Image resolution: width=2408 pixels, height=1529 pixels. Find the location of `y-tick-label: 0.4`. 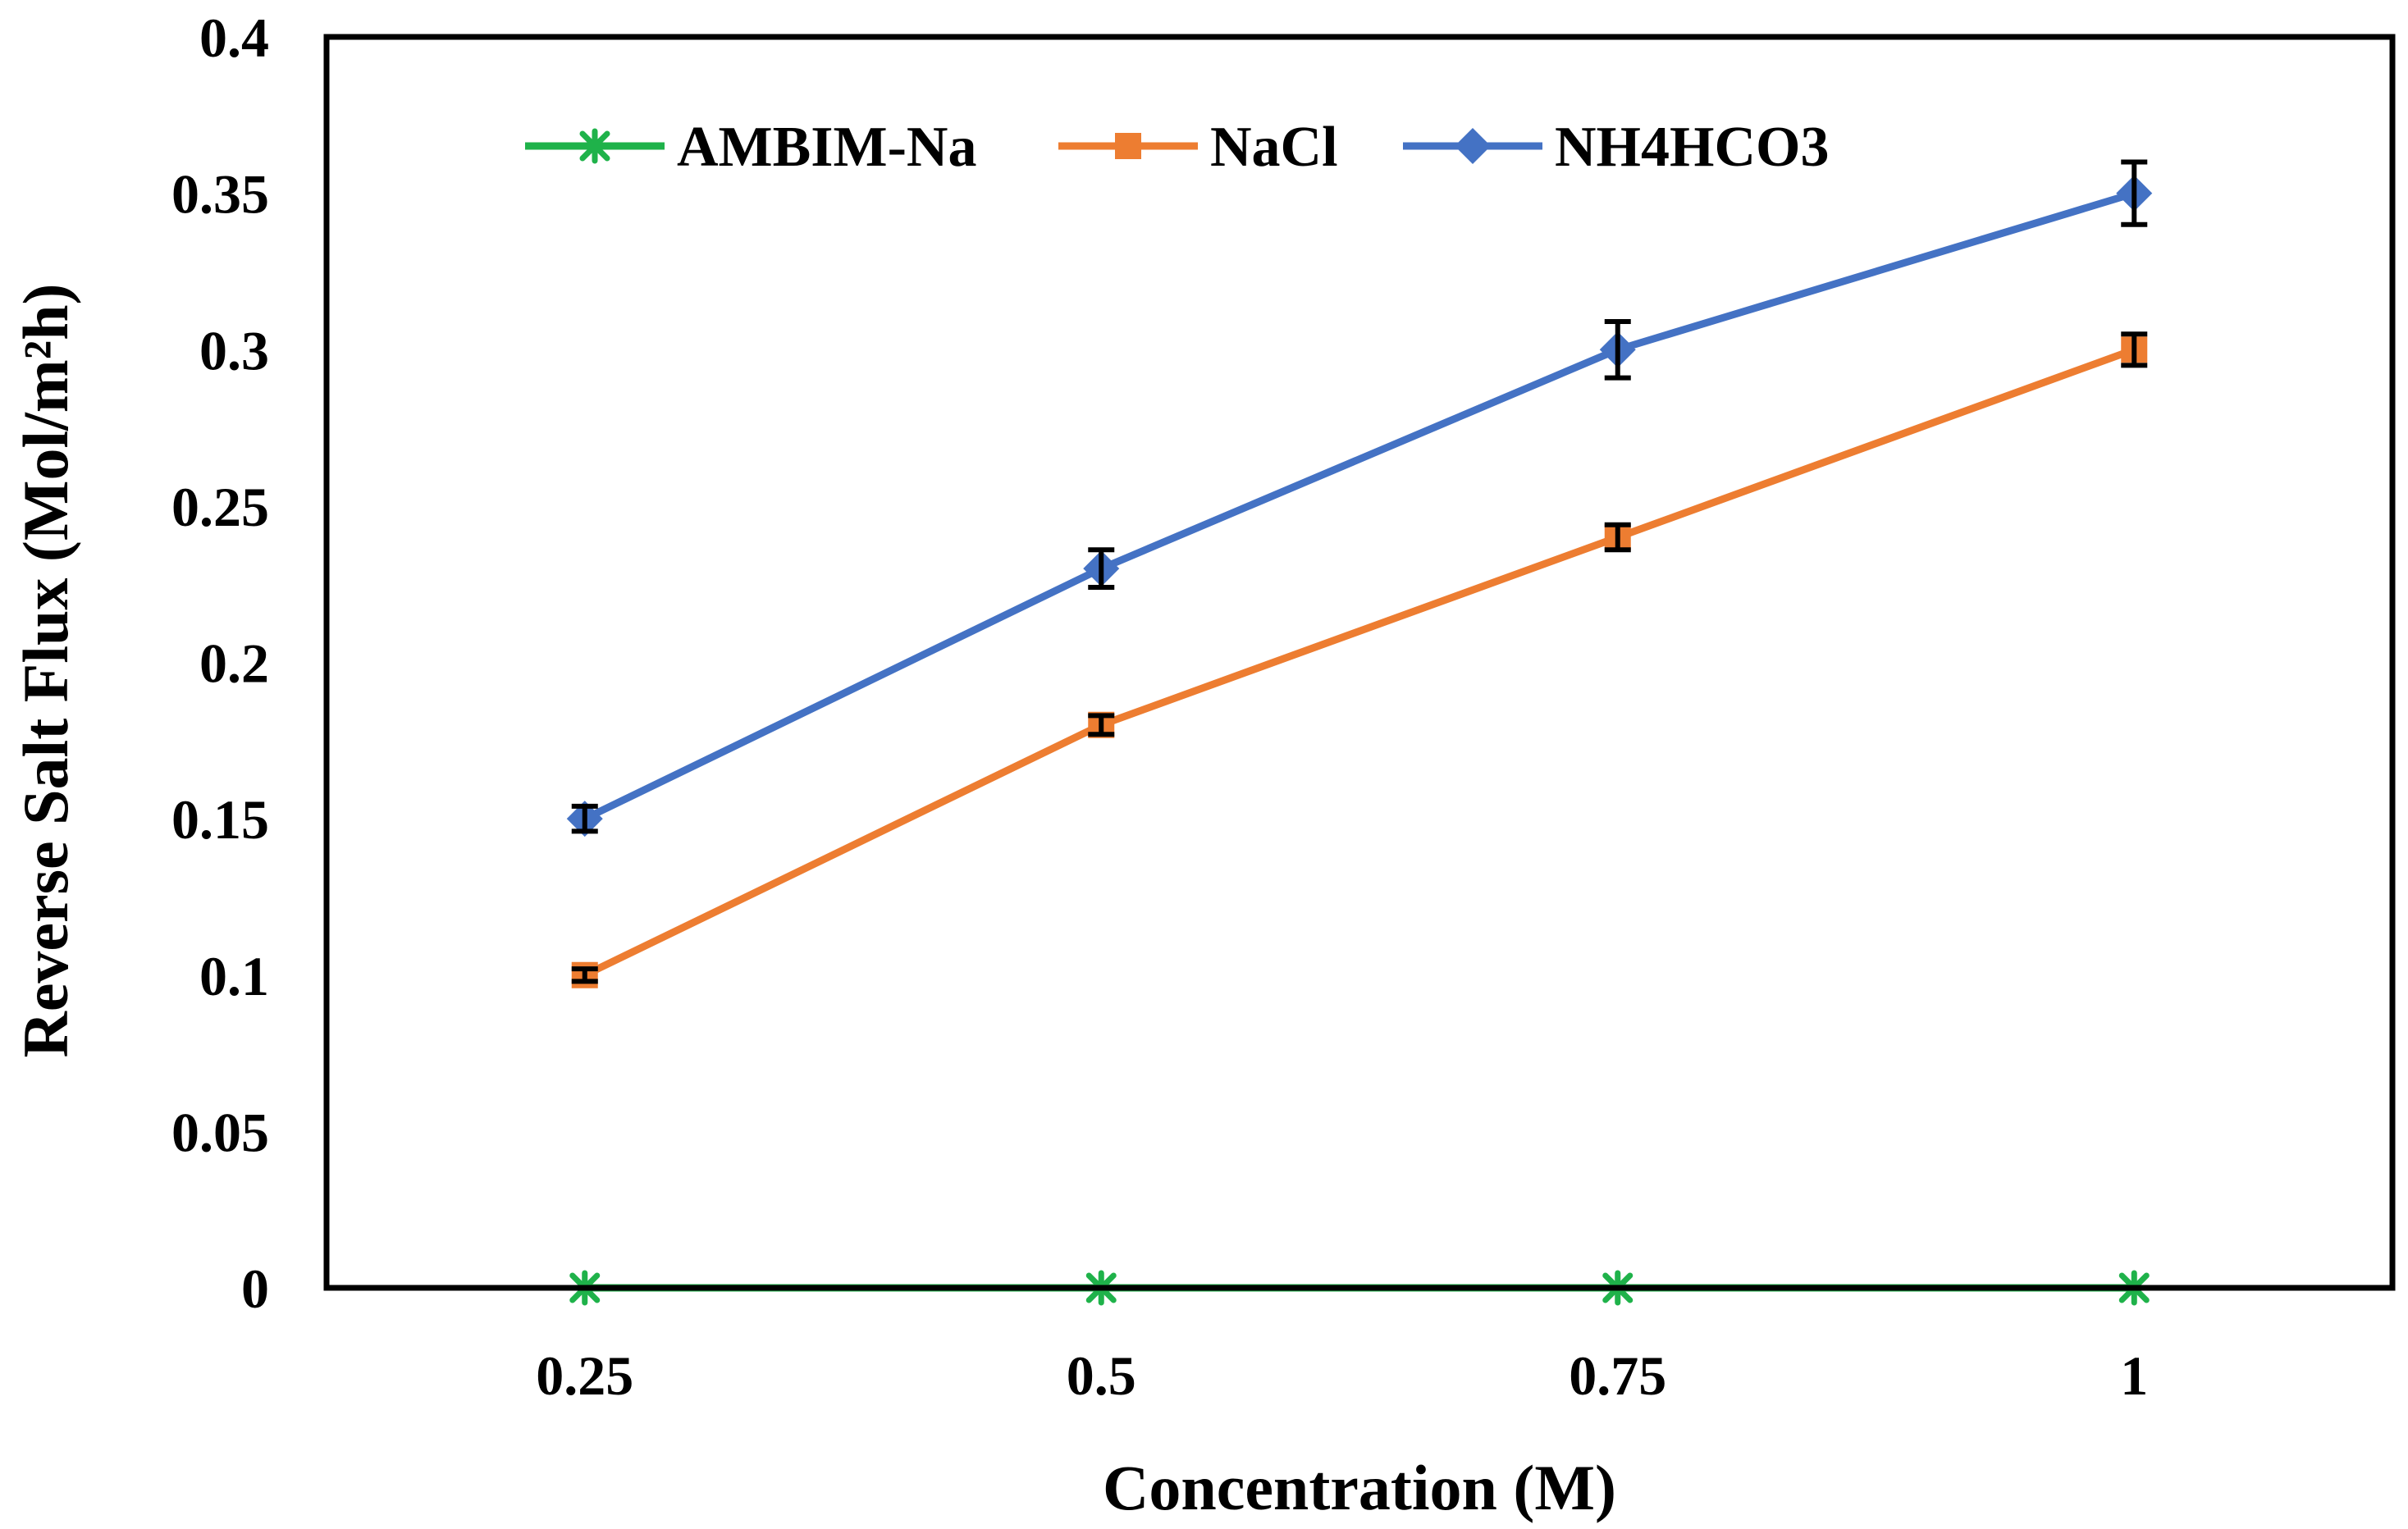

y-tick-label: 0.4 is located at coordinates (234, 38).